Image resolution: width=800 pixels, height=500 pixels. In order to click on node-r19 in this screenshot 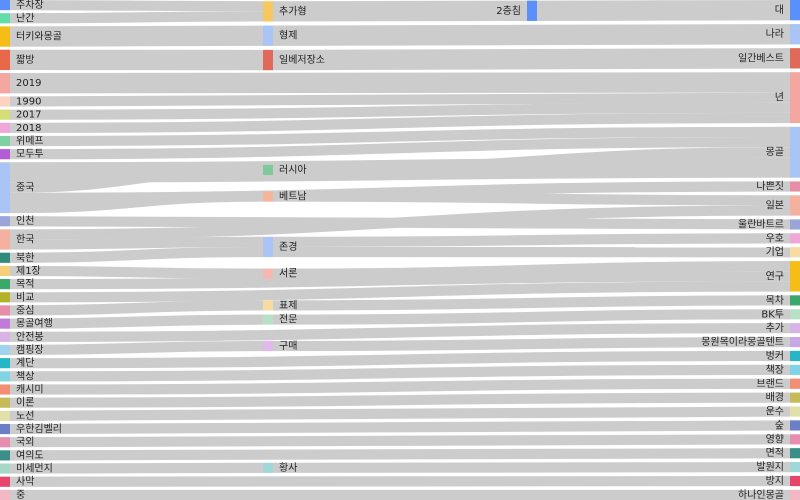, I will do `click(795, 411)`.